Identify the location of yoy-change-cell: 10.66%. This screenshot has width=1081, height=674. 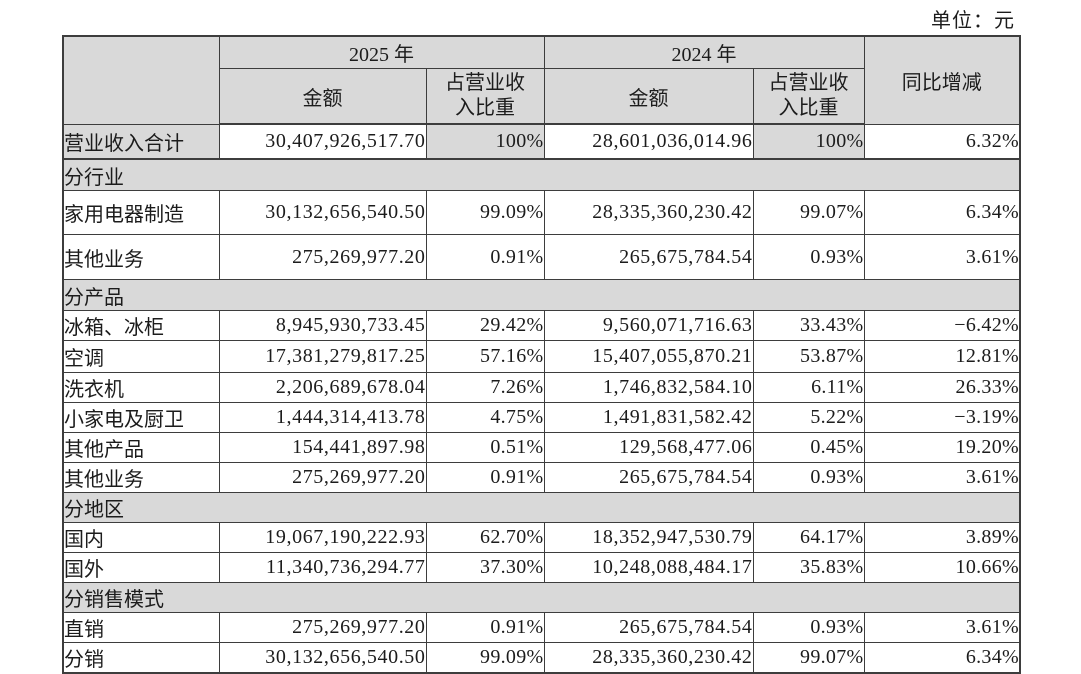
(942, 567).